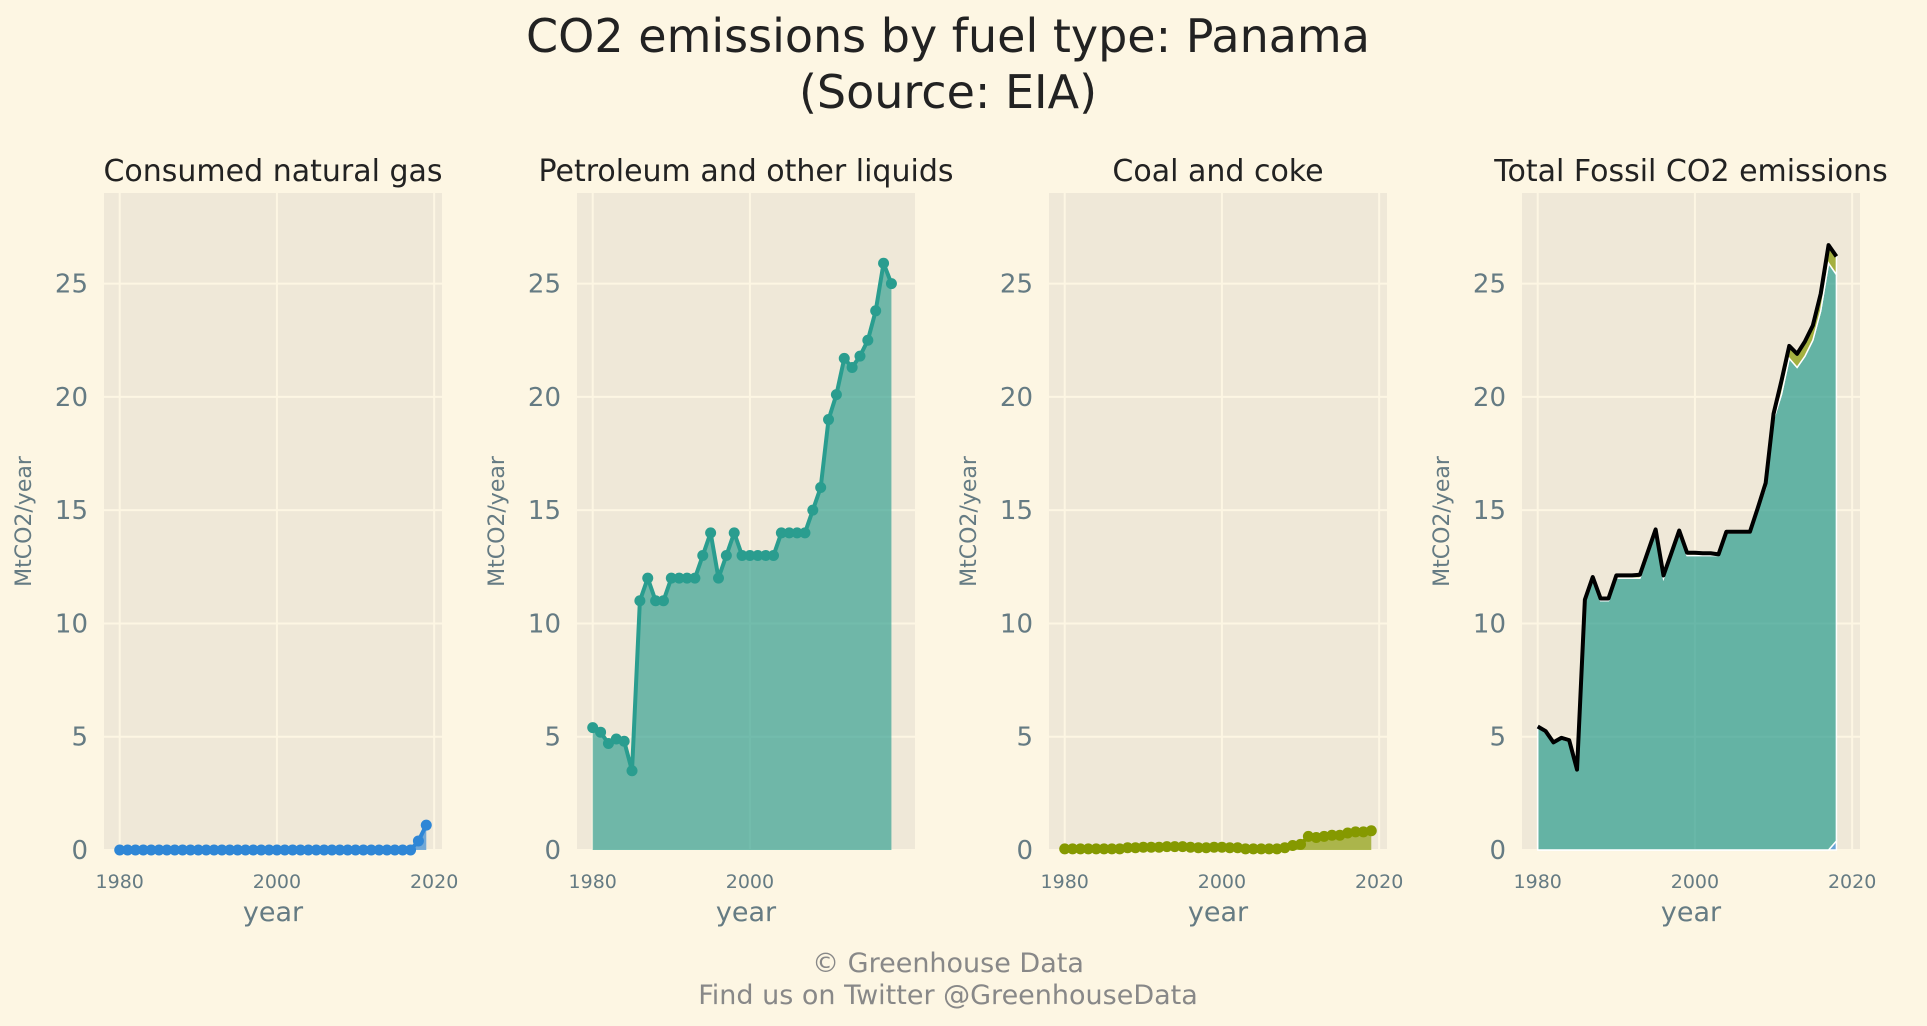 Image resolution: width=1927 pixels, height=1026 pixels. I want to click on footer-twitter: Find us on Twitter @GreenhouseData, so click(948, 995).